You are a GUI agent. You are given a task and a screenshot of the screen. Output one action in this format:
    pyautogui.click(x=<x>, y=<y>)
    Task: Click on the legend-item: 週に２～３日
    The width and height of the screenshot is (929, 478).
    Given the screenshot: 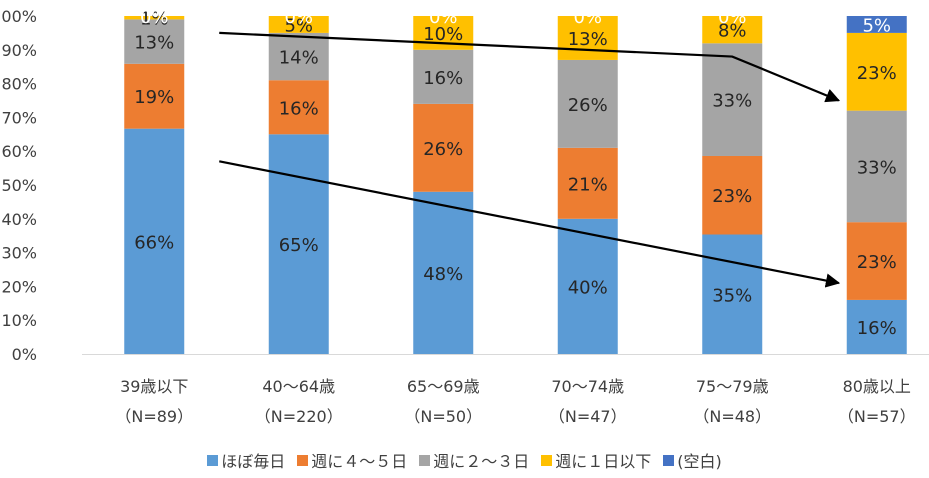 What is the action you would take?
    pyautogui.click(x=474, y=460)
    